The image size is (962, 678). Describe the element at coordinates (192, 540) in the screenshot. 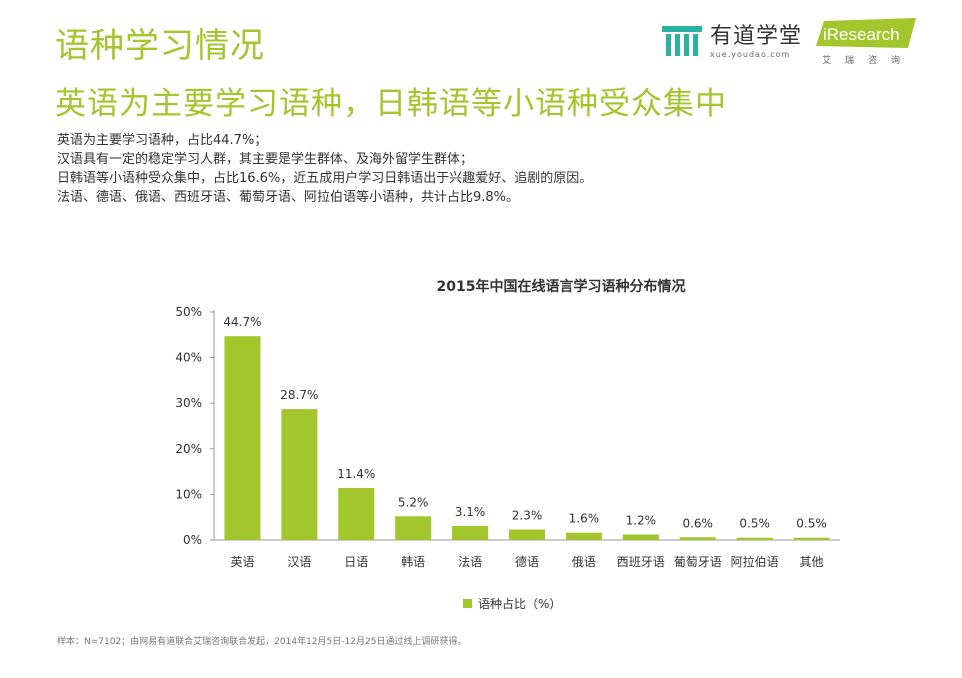

I see `y-tick-label: 0%` at that location.